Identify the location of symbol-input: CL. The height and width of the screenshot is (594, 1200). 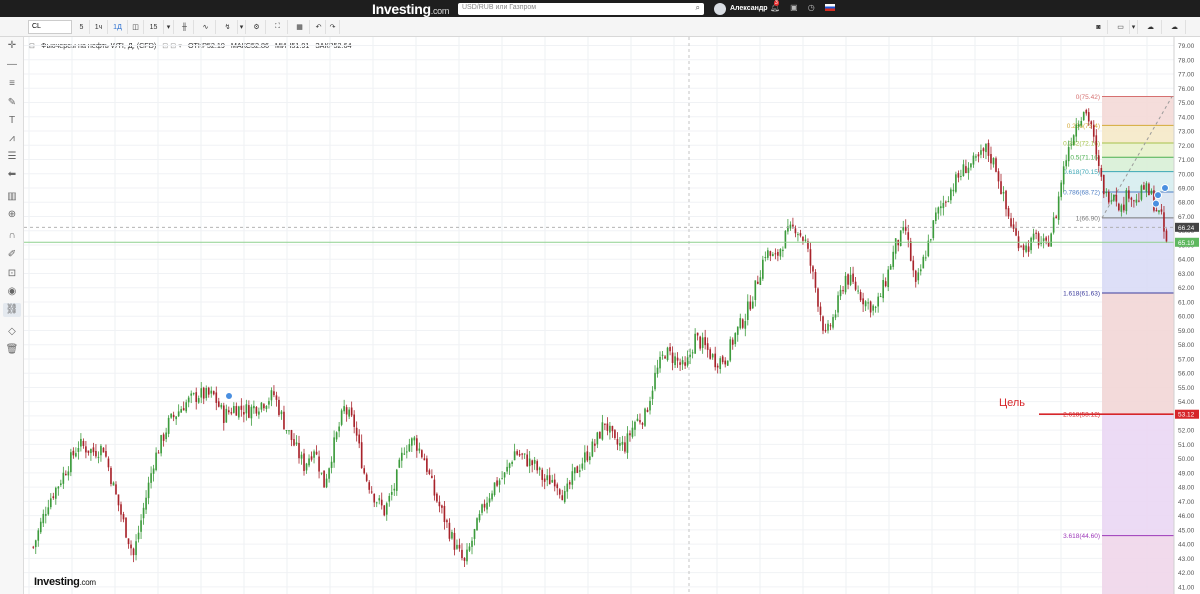
(50, 27).